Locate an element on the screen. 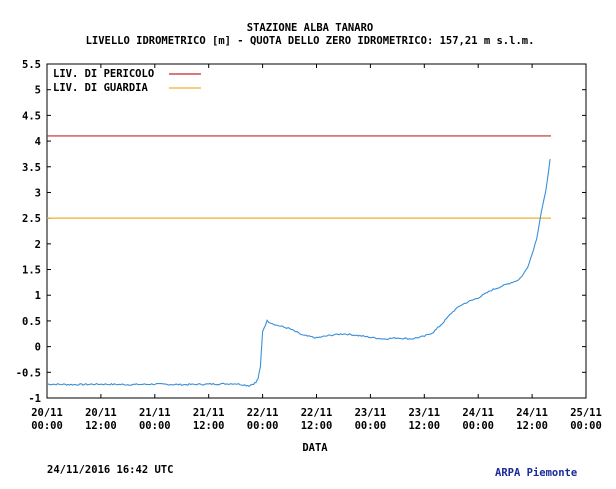  x-tick-label-day: 25/11 is located at coordinates (586, 413).